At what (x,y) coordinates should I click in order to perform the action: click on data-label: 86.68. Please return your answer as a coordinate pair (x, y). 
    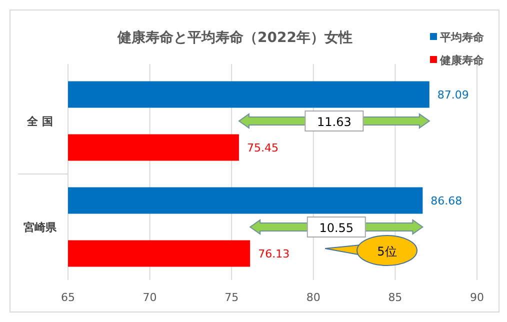
    Looking at the image, I should click on (446, 201).